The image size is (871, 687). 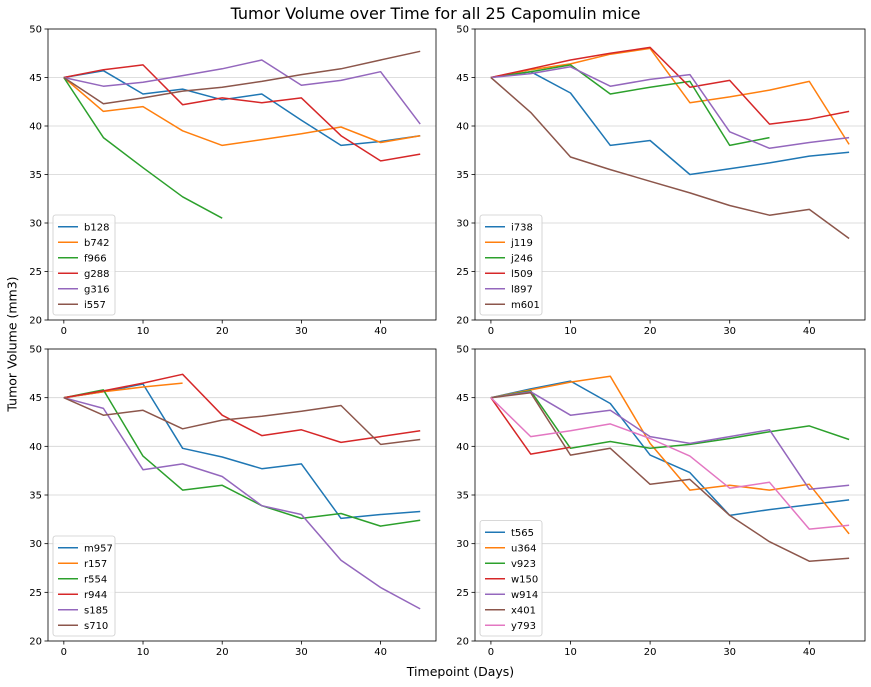 I want to click on legend-label: j246, so click(x=521, y=258).